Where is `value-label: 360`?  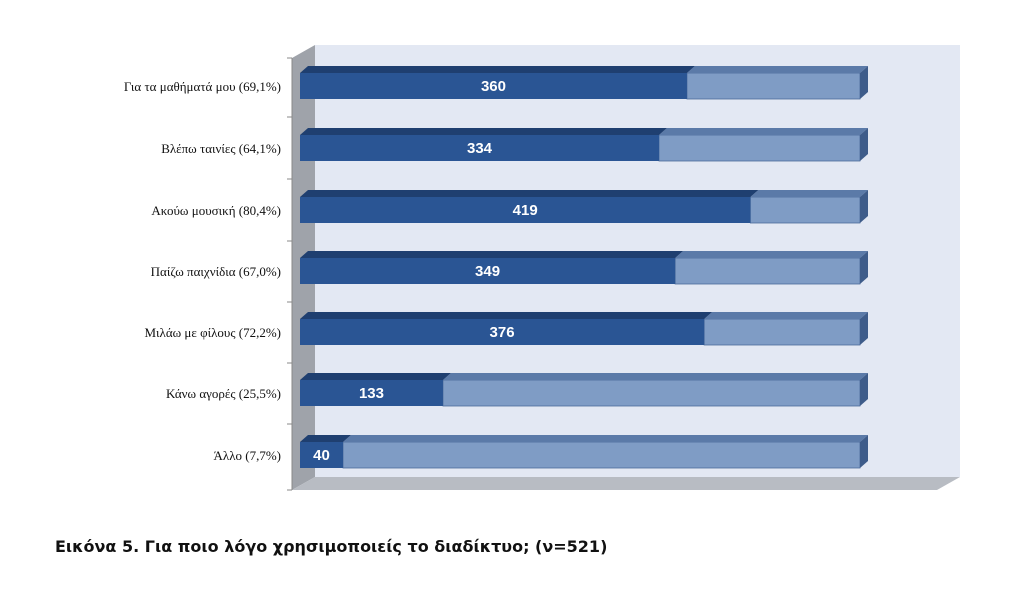
value-label: 360 is located at coordinates (493, 86).